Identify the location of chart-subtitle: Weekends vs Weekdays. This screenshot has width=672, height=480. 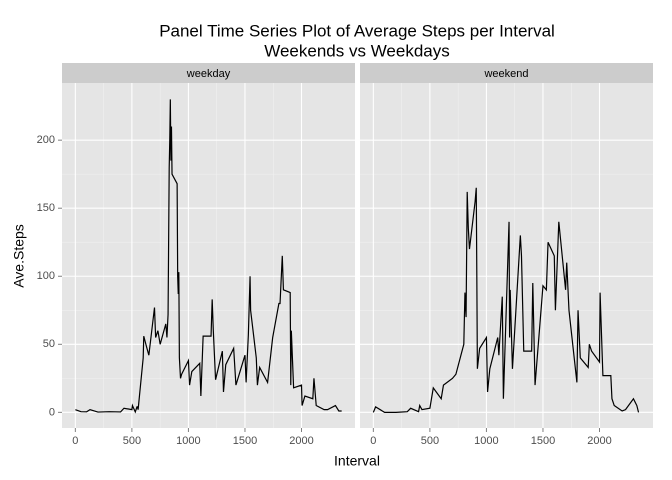
(357, 50).